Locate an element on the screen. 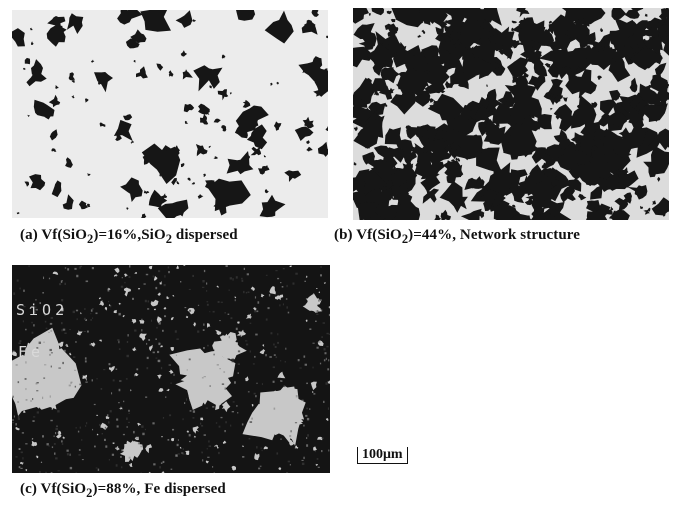  caption-b: (b) Vf(SiO2)=44%, Network structure is located at coordinates (457, 236).